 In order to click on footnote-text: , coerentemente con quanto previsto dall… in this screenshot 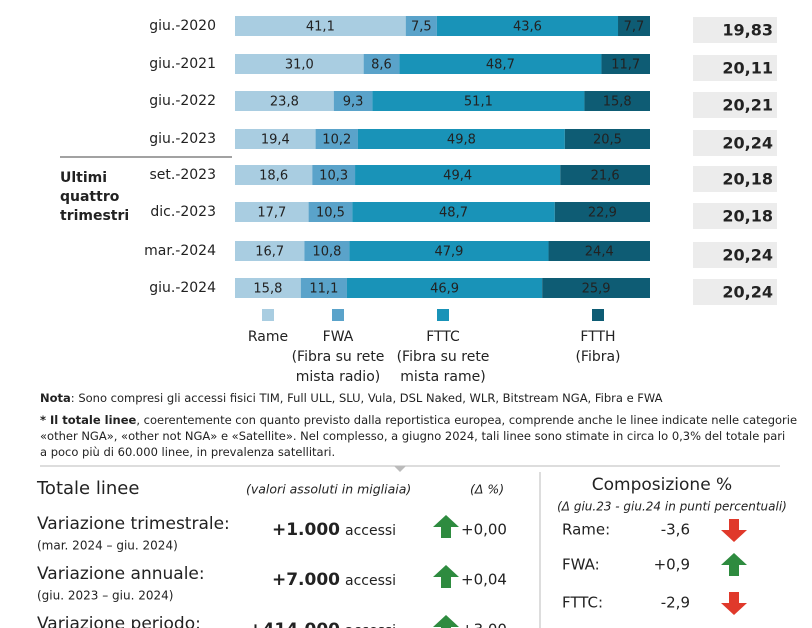, I will do `click(466, 420)`.